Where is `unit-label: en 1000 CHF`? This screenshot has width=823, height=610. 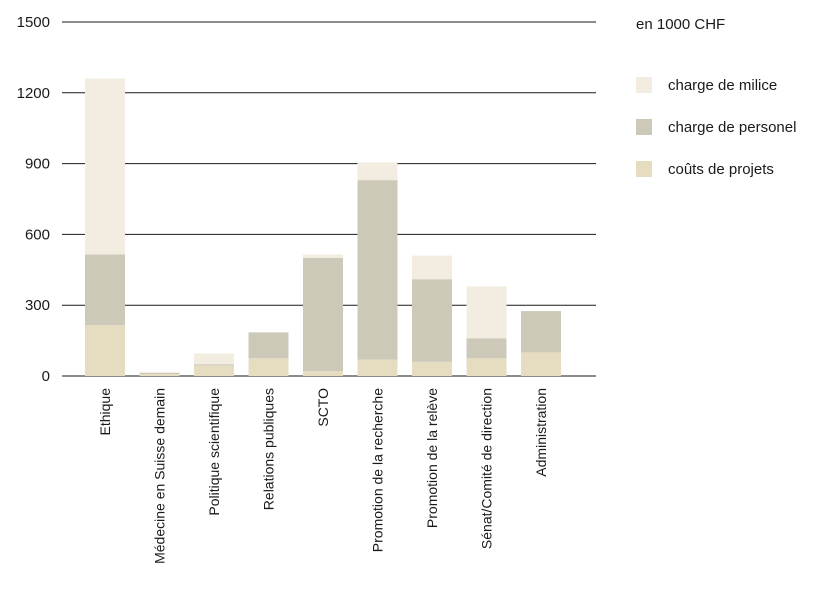 unit-label: en 1000 CHF is located at coordinates (680, 24).